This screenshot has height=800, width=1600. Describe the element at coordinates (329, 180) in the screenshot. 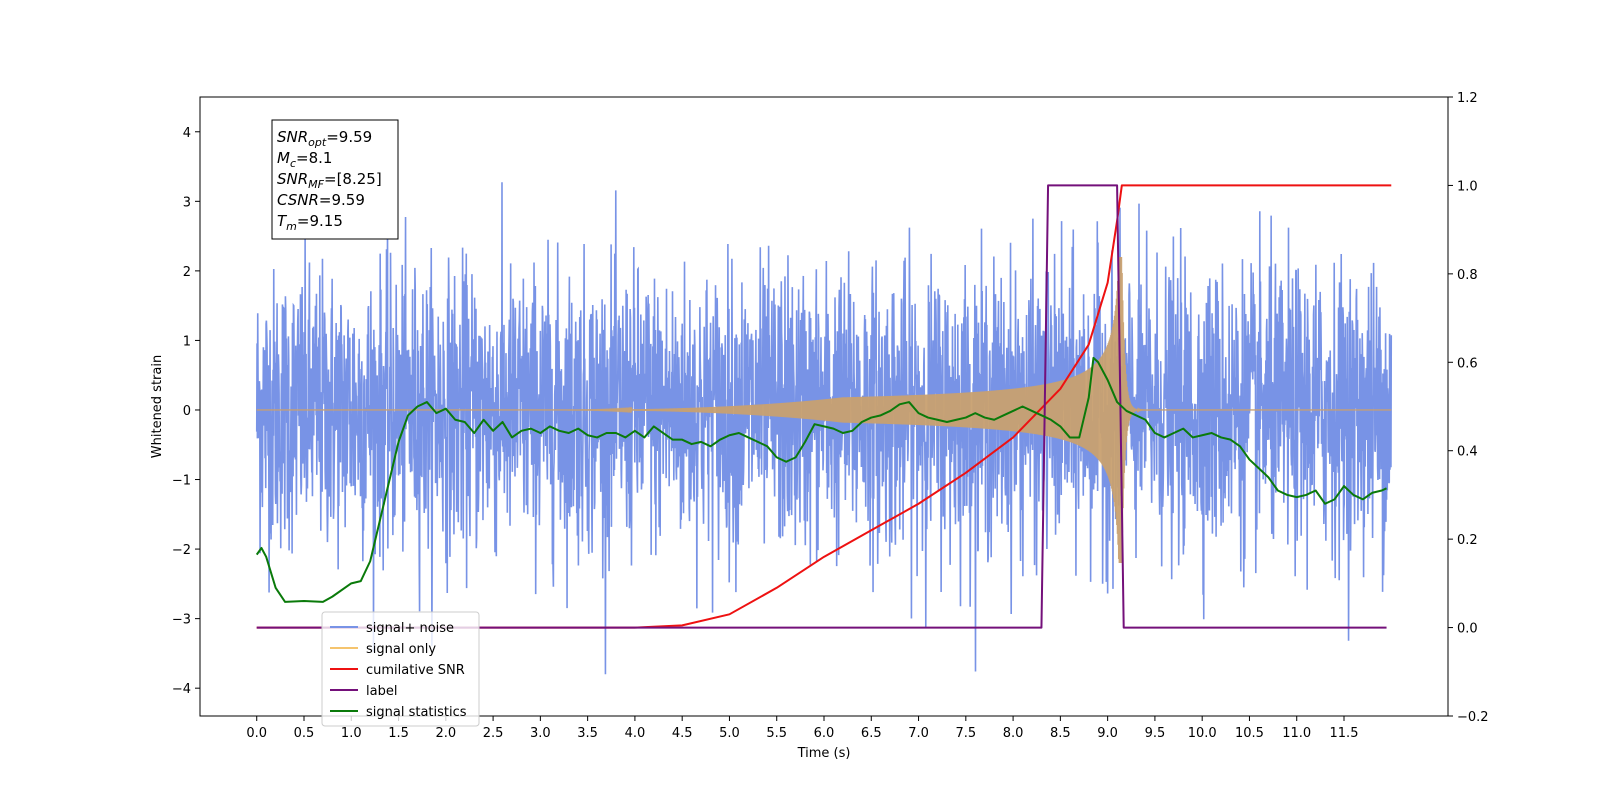

I see `info-line: SNRMF=[8.25]` at that location.